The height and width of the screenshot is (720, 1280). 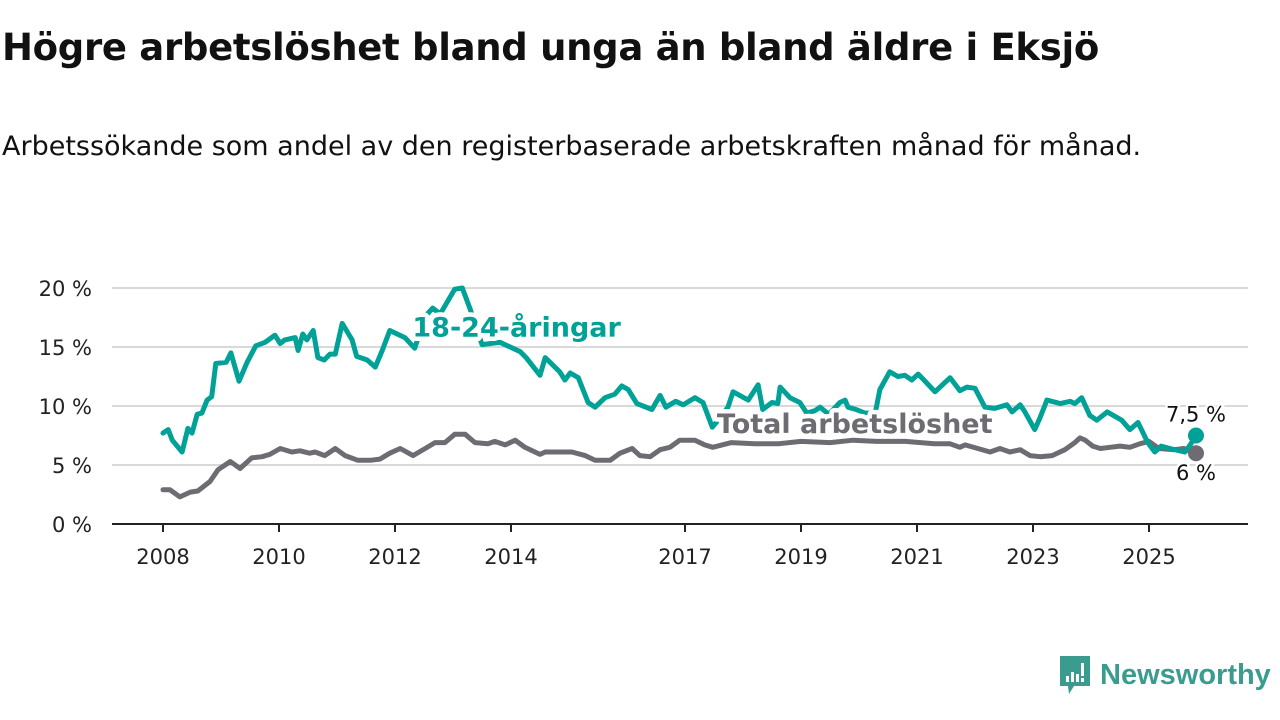 What do you see at coordinates (162, 557) in the screenshot?
I see `x-tick-label: 2008` at bounding box center [162, 557].